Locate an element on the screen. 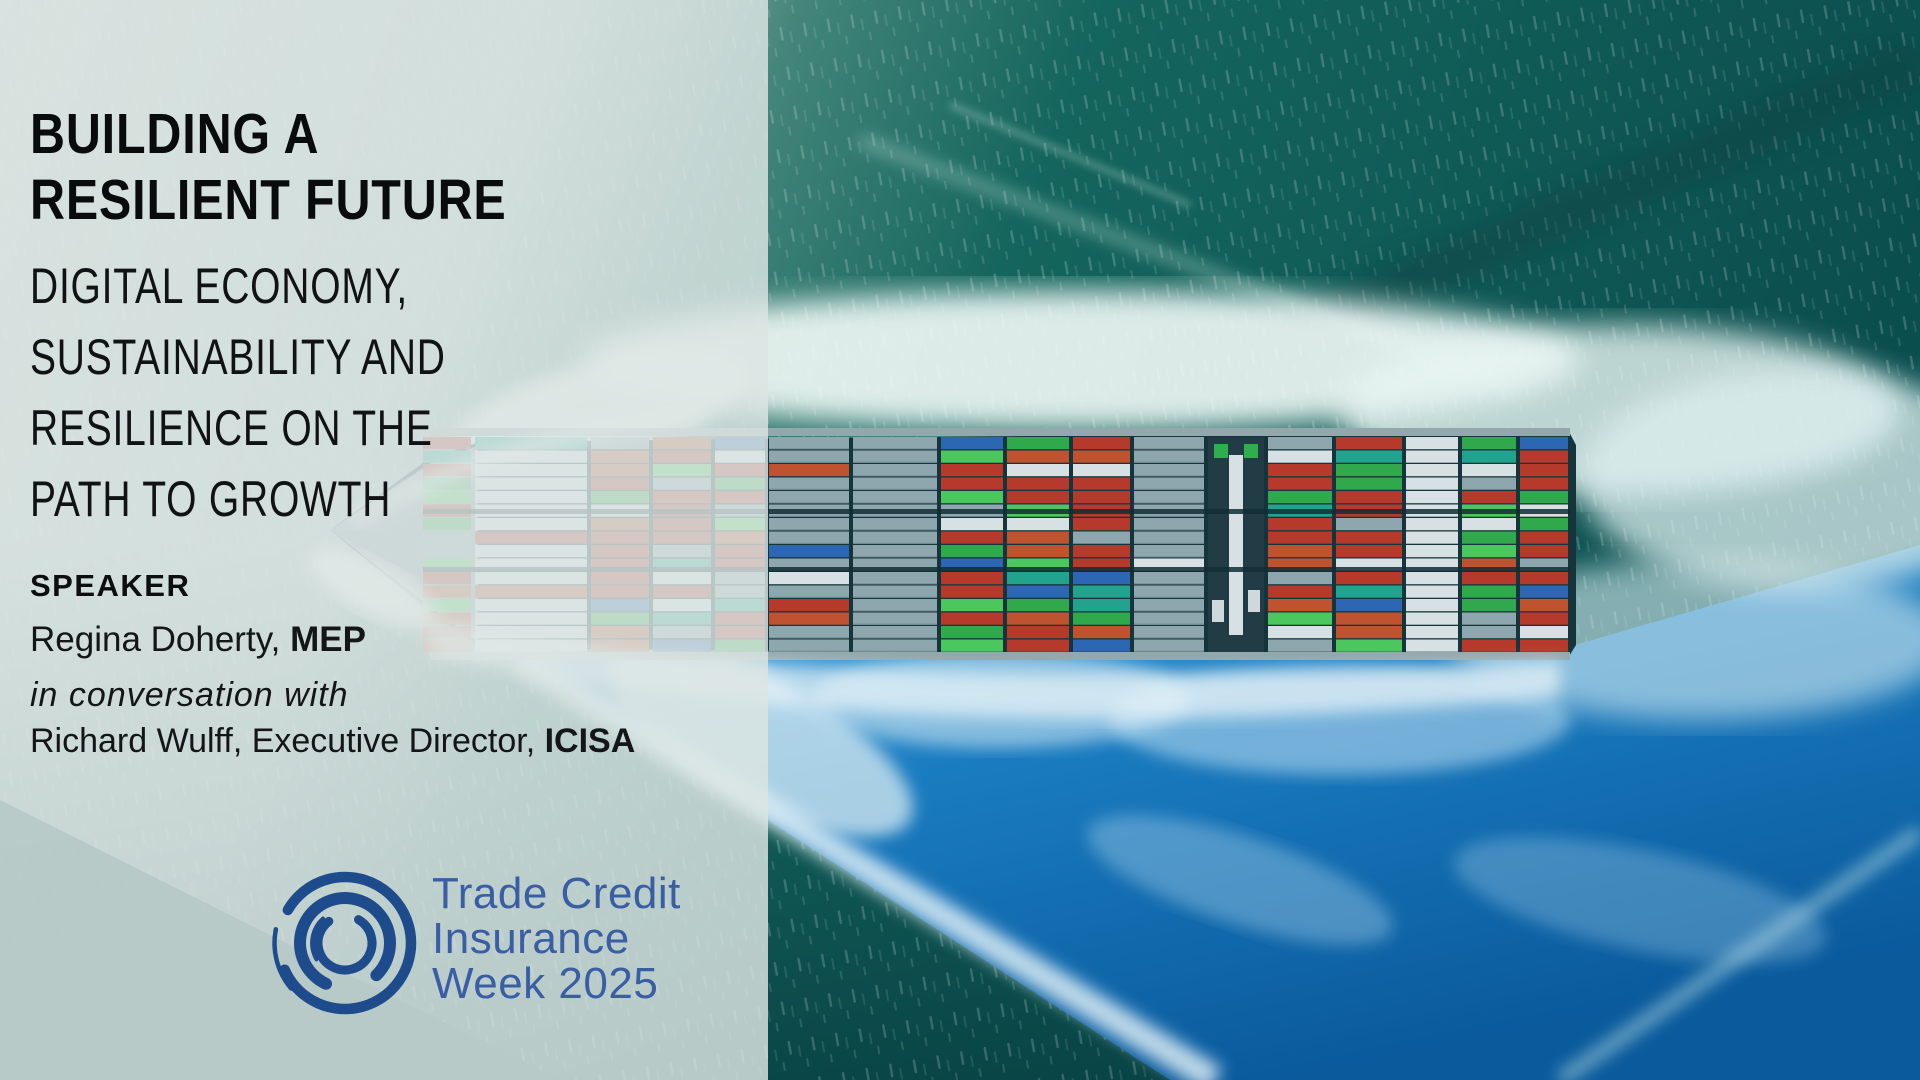 This screenshot has height=1080, width=1920. speaker-heading: SPEAKER is located at coordinates (110, 585).